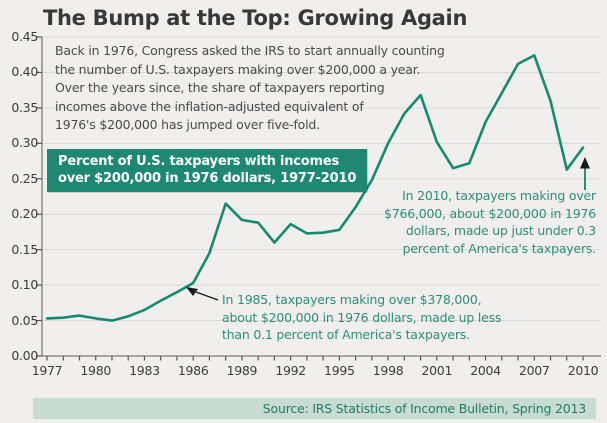 This screenshot has width=607, height=423. I want to click on x-axis-label: 1977, so click(47, 370).